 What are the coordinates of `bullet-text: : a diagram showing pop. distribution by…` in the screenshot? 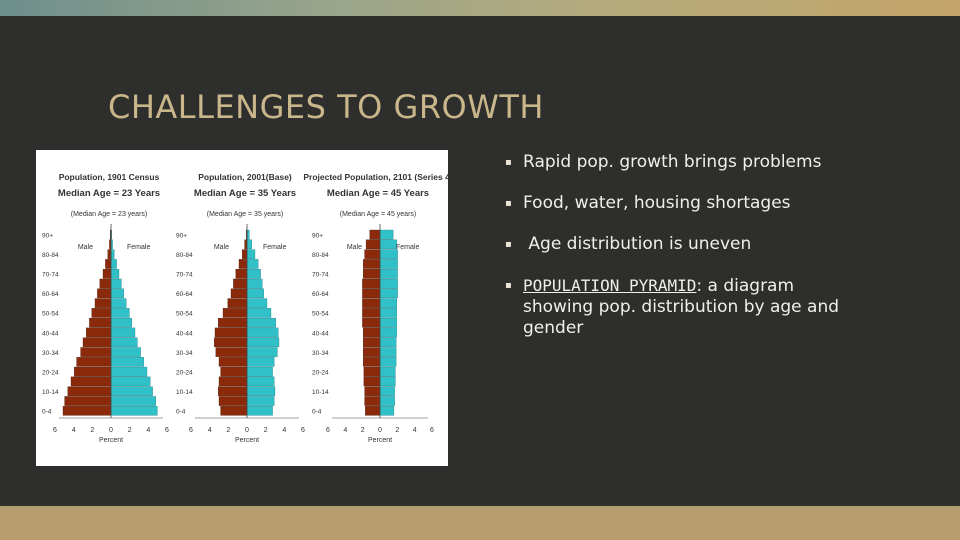 It's located at (681, 307).